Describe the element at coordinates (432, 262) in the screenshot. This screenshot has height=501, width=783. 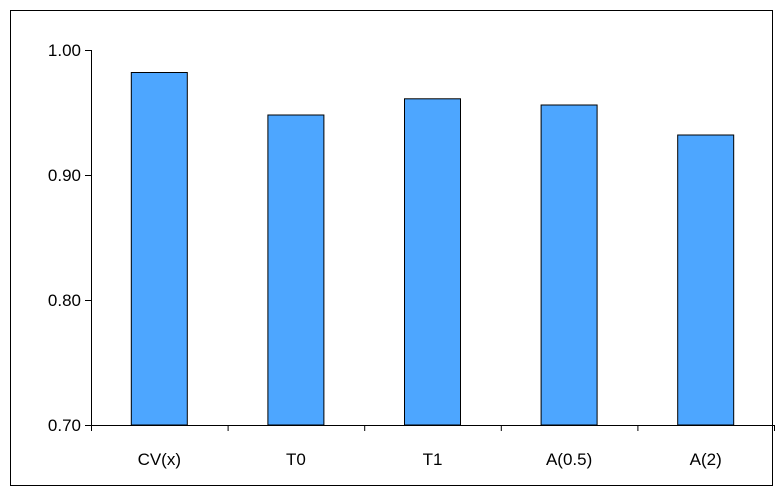
I see `bar-t1` at that location.